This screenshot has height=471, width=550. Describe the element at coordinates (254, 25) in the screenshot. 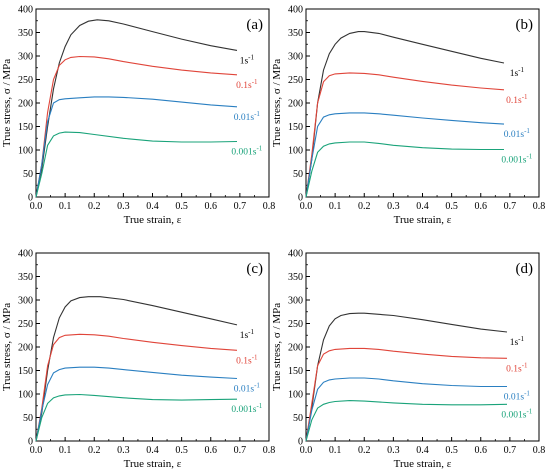

I see `panel-label: (a)` at that location.